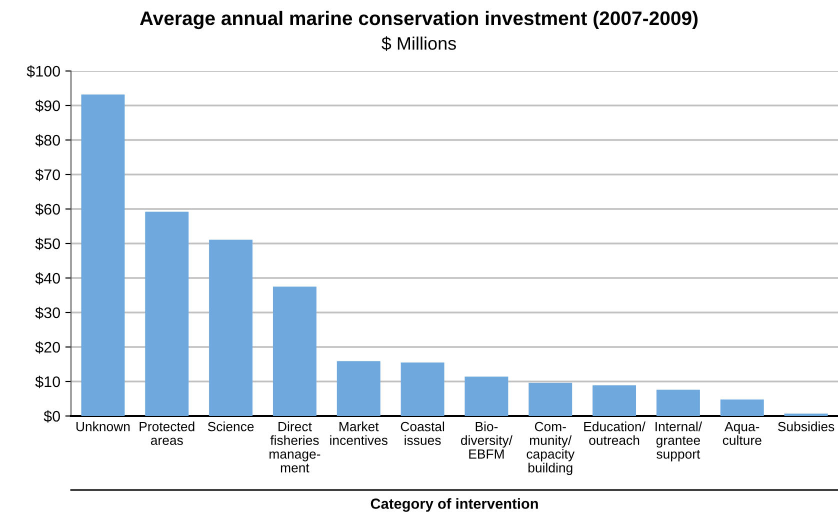 The width and height of the screenshot is (838, 517). What do you see at coordinates (167, 433) in the screenshot?
I see `x-tick-label: Protected areas` at bounding box center [167, 433].